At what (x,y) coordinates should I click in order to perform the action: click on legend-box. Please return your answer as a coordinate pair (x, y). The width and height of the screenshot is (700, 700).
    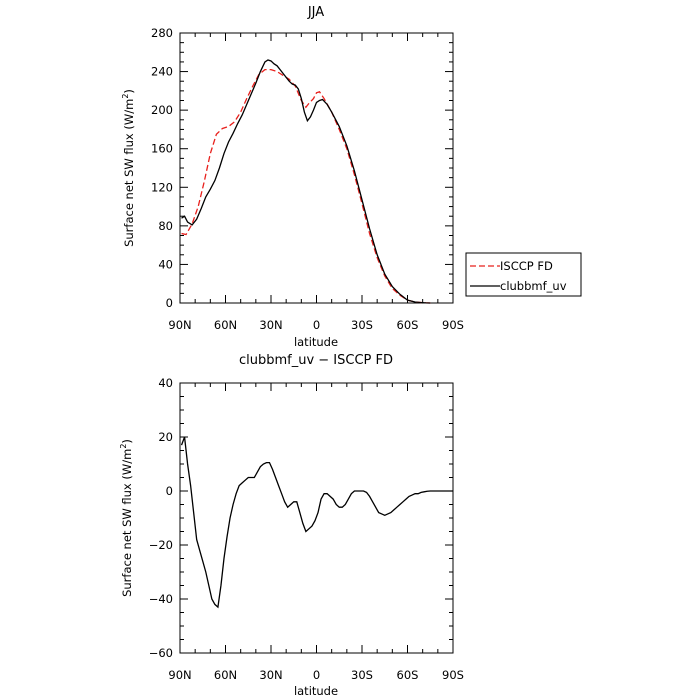
    Looking at the image, I should click on (523, 274).